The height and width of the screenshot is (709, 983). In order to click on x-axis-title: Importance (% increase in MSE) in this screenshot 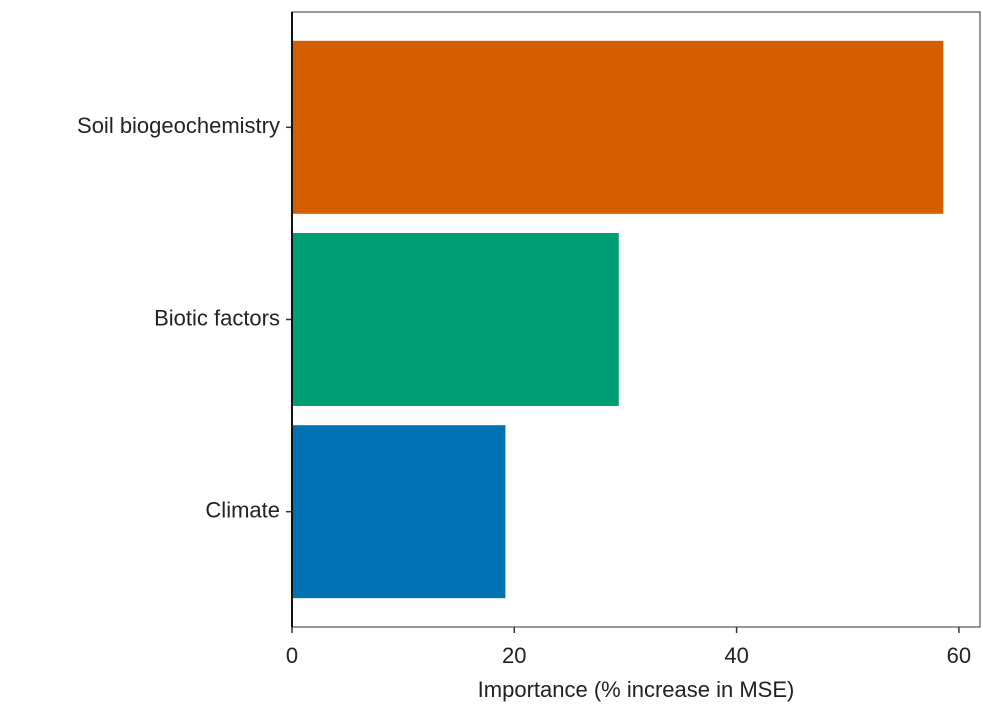, I will do `click(636, 689)`.